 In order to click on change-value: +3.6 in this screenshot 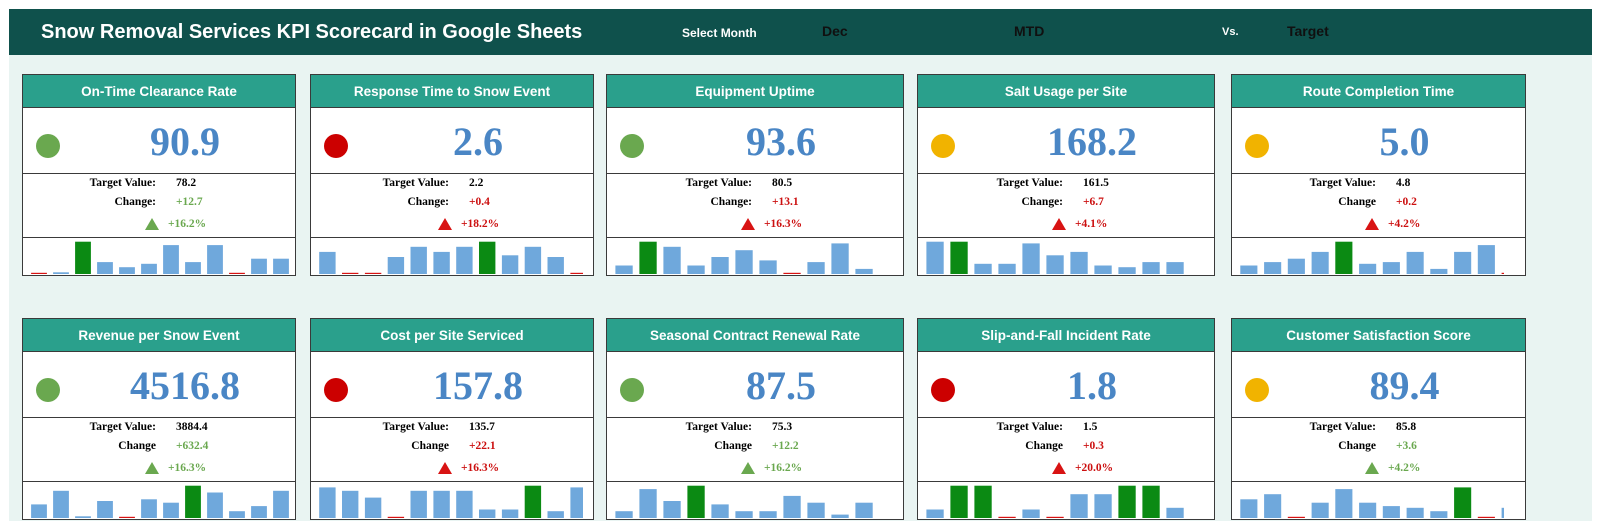, I will do `click(1406, 446)`.